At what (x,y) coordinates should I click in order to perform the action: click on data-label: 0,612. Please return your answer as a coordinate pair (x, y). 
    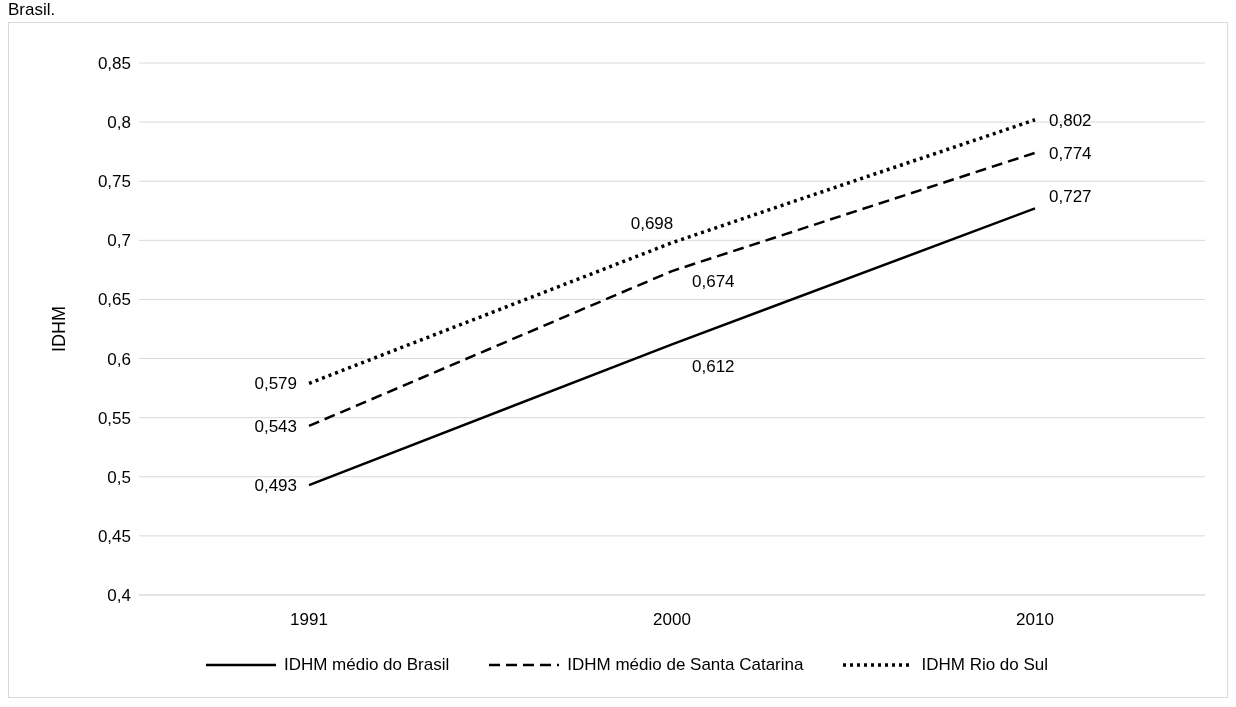
    Looking at the image, I should click on (713, 367).